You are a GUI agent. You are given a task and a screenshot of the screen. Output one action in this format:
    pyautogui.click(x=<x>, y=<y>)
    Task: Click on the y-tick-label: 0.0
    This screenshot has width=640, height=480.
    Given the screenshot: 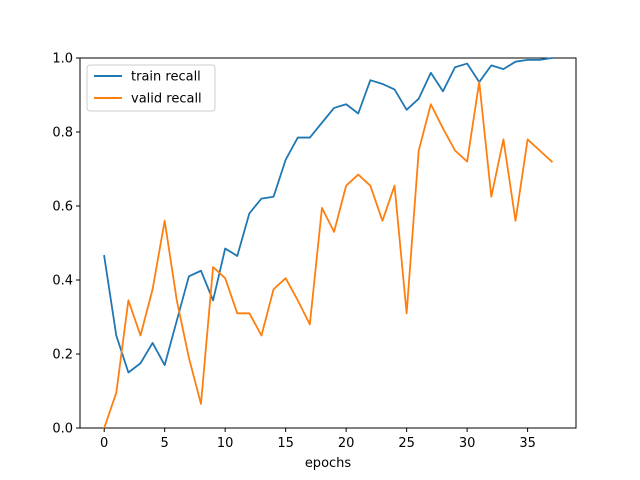 What is the action you would take?
    pyautogui.click(x=62, y=429)
    